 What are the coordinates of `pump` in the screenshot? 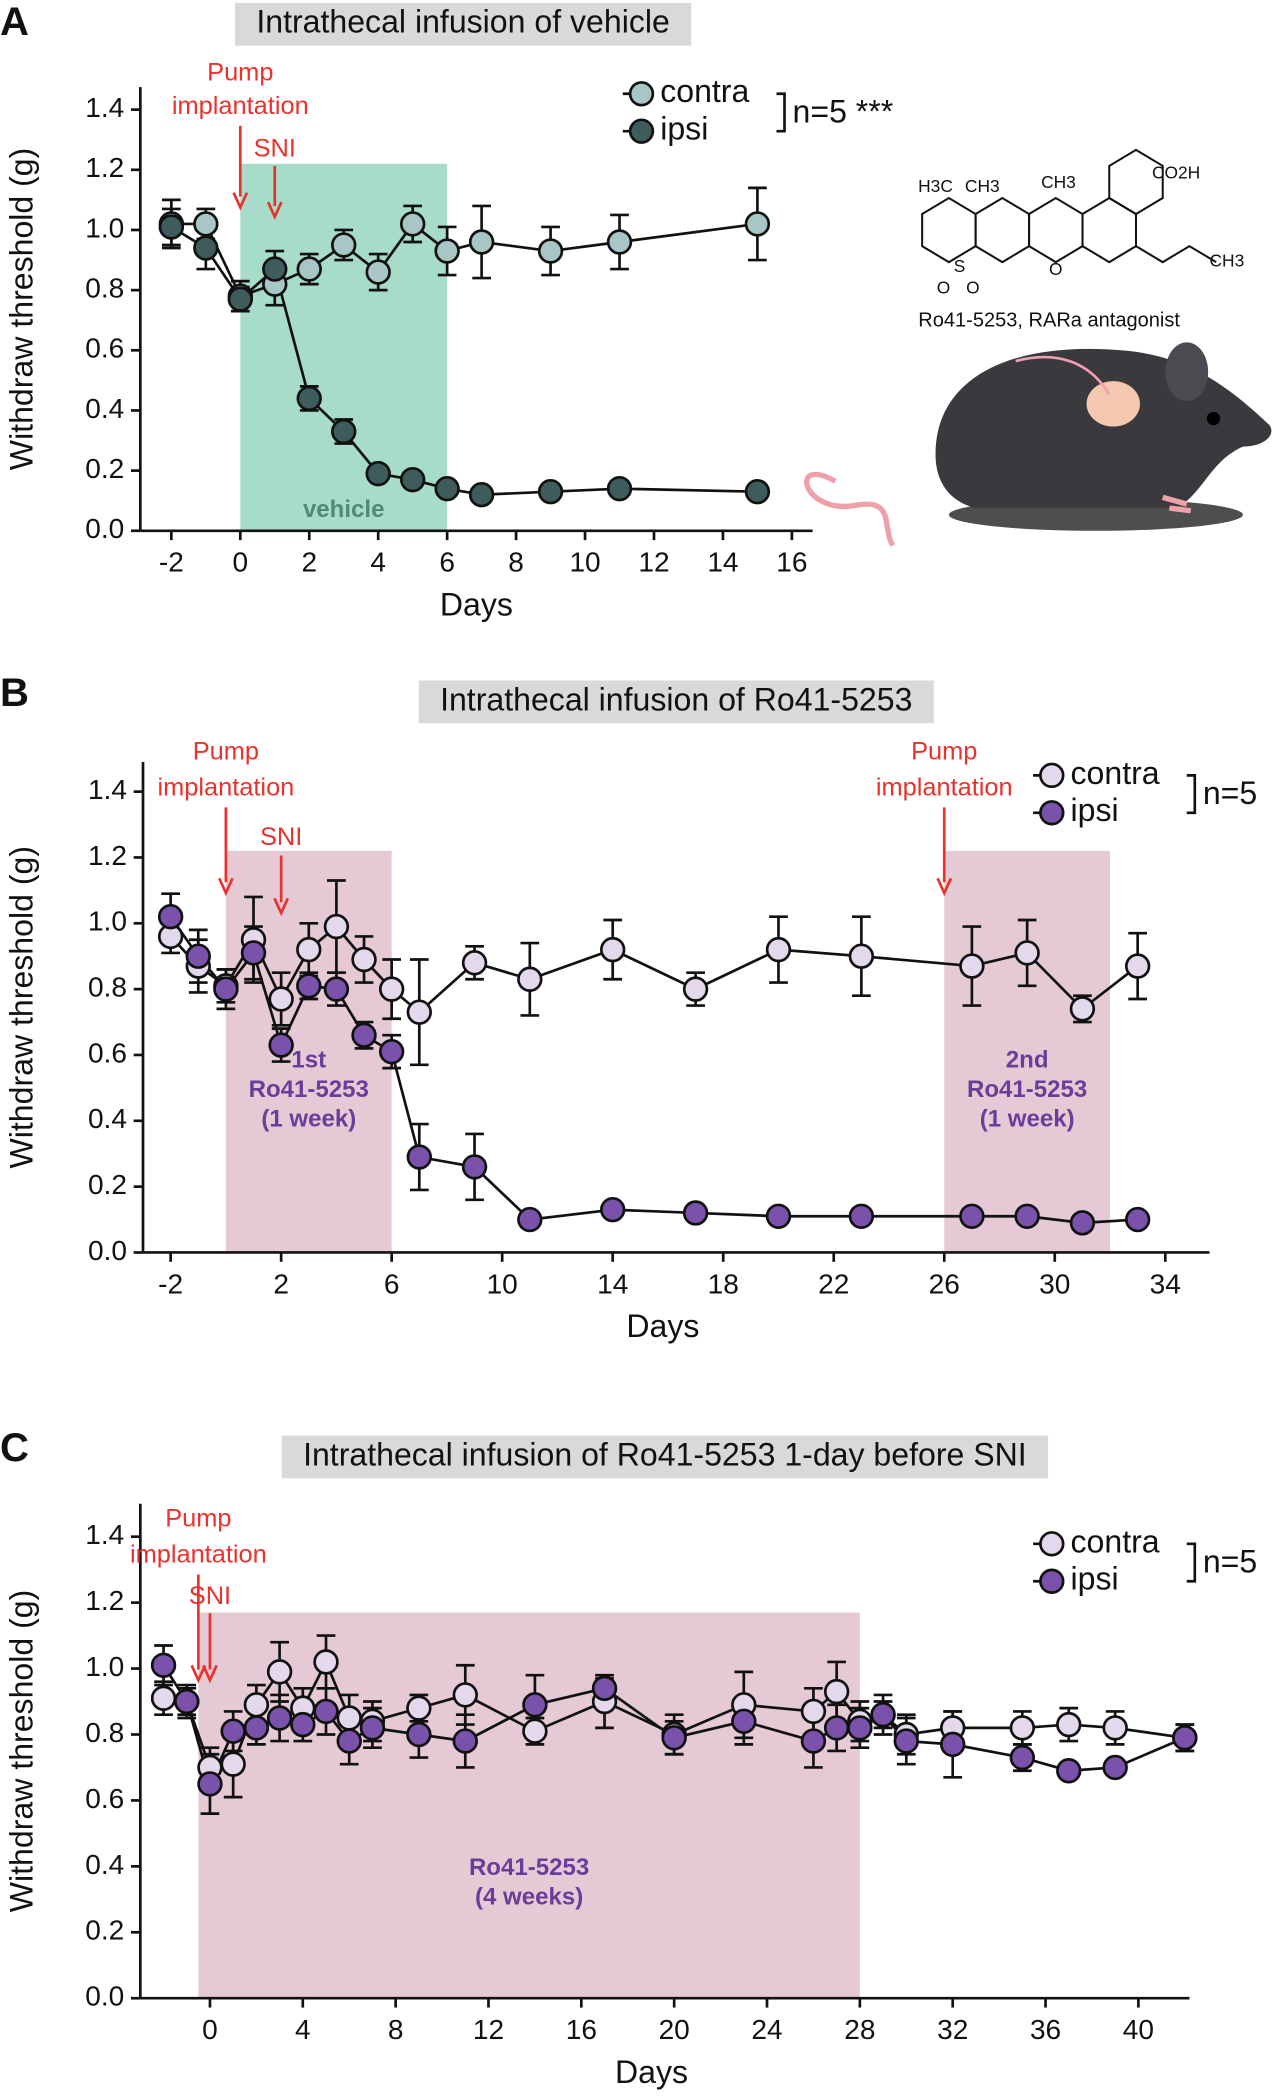 It's located at (1113, 404).